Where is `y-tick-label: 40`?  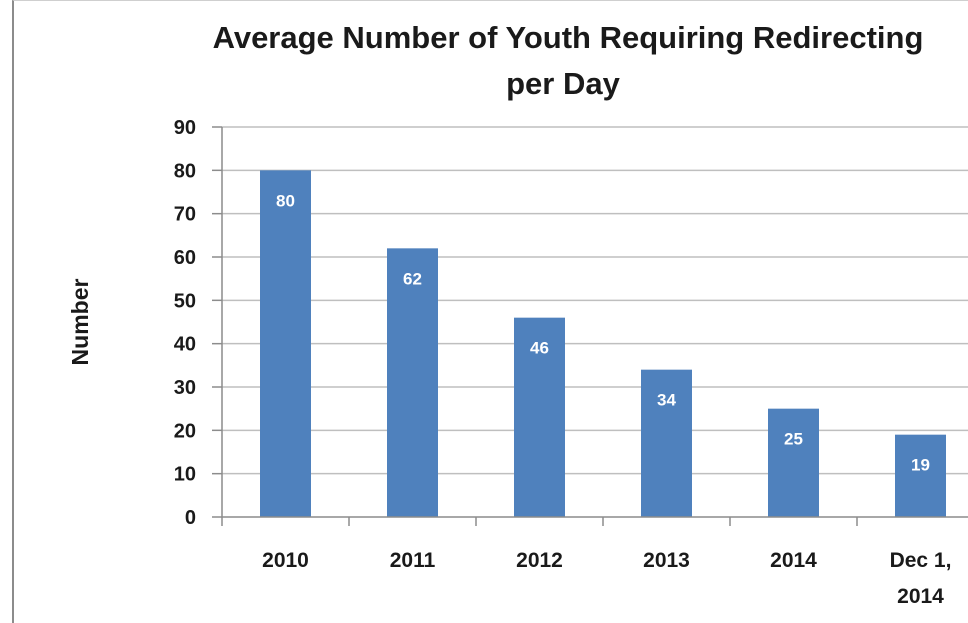 y-tick-label: 40 is located at coordinates (185, 345).